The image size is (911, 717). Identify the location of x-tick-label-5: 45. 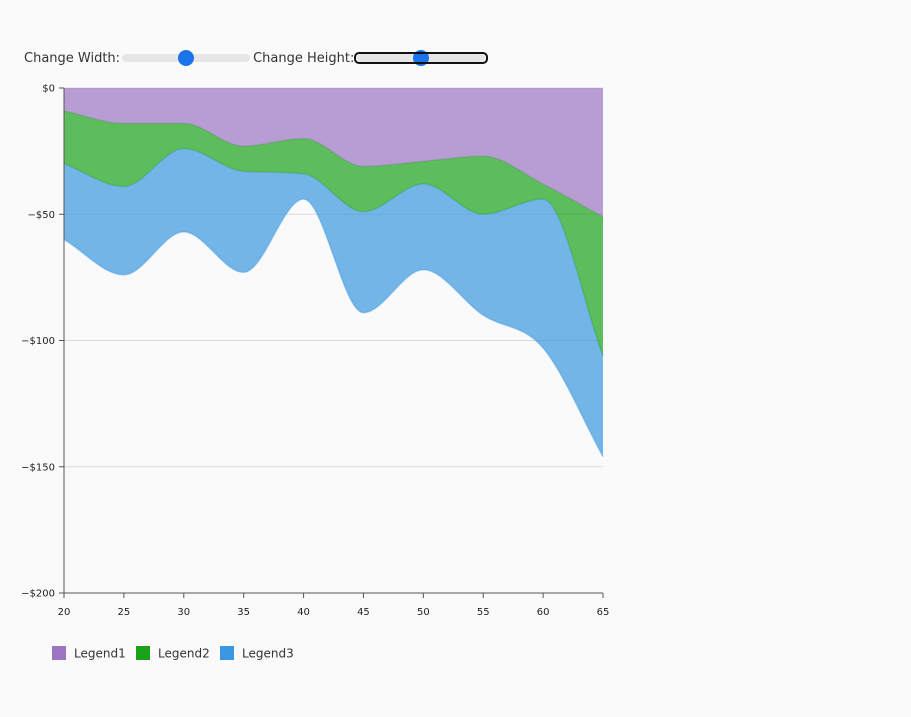
(363, 612).